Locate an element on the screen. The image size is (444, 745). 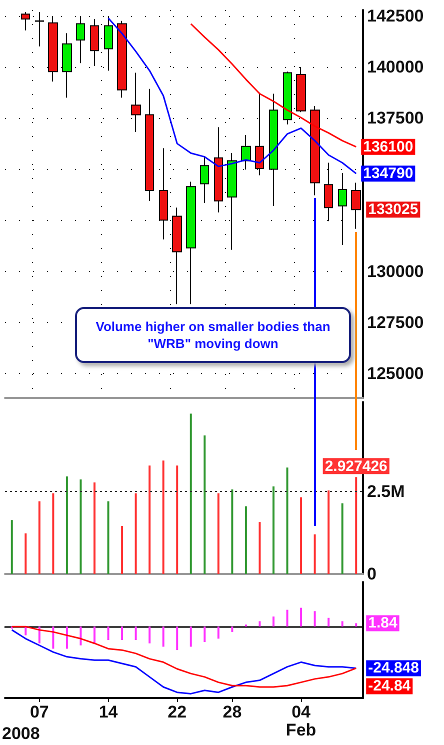
y-tick-label: 2.5M is located at coordinates (386, 491).